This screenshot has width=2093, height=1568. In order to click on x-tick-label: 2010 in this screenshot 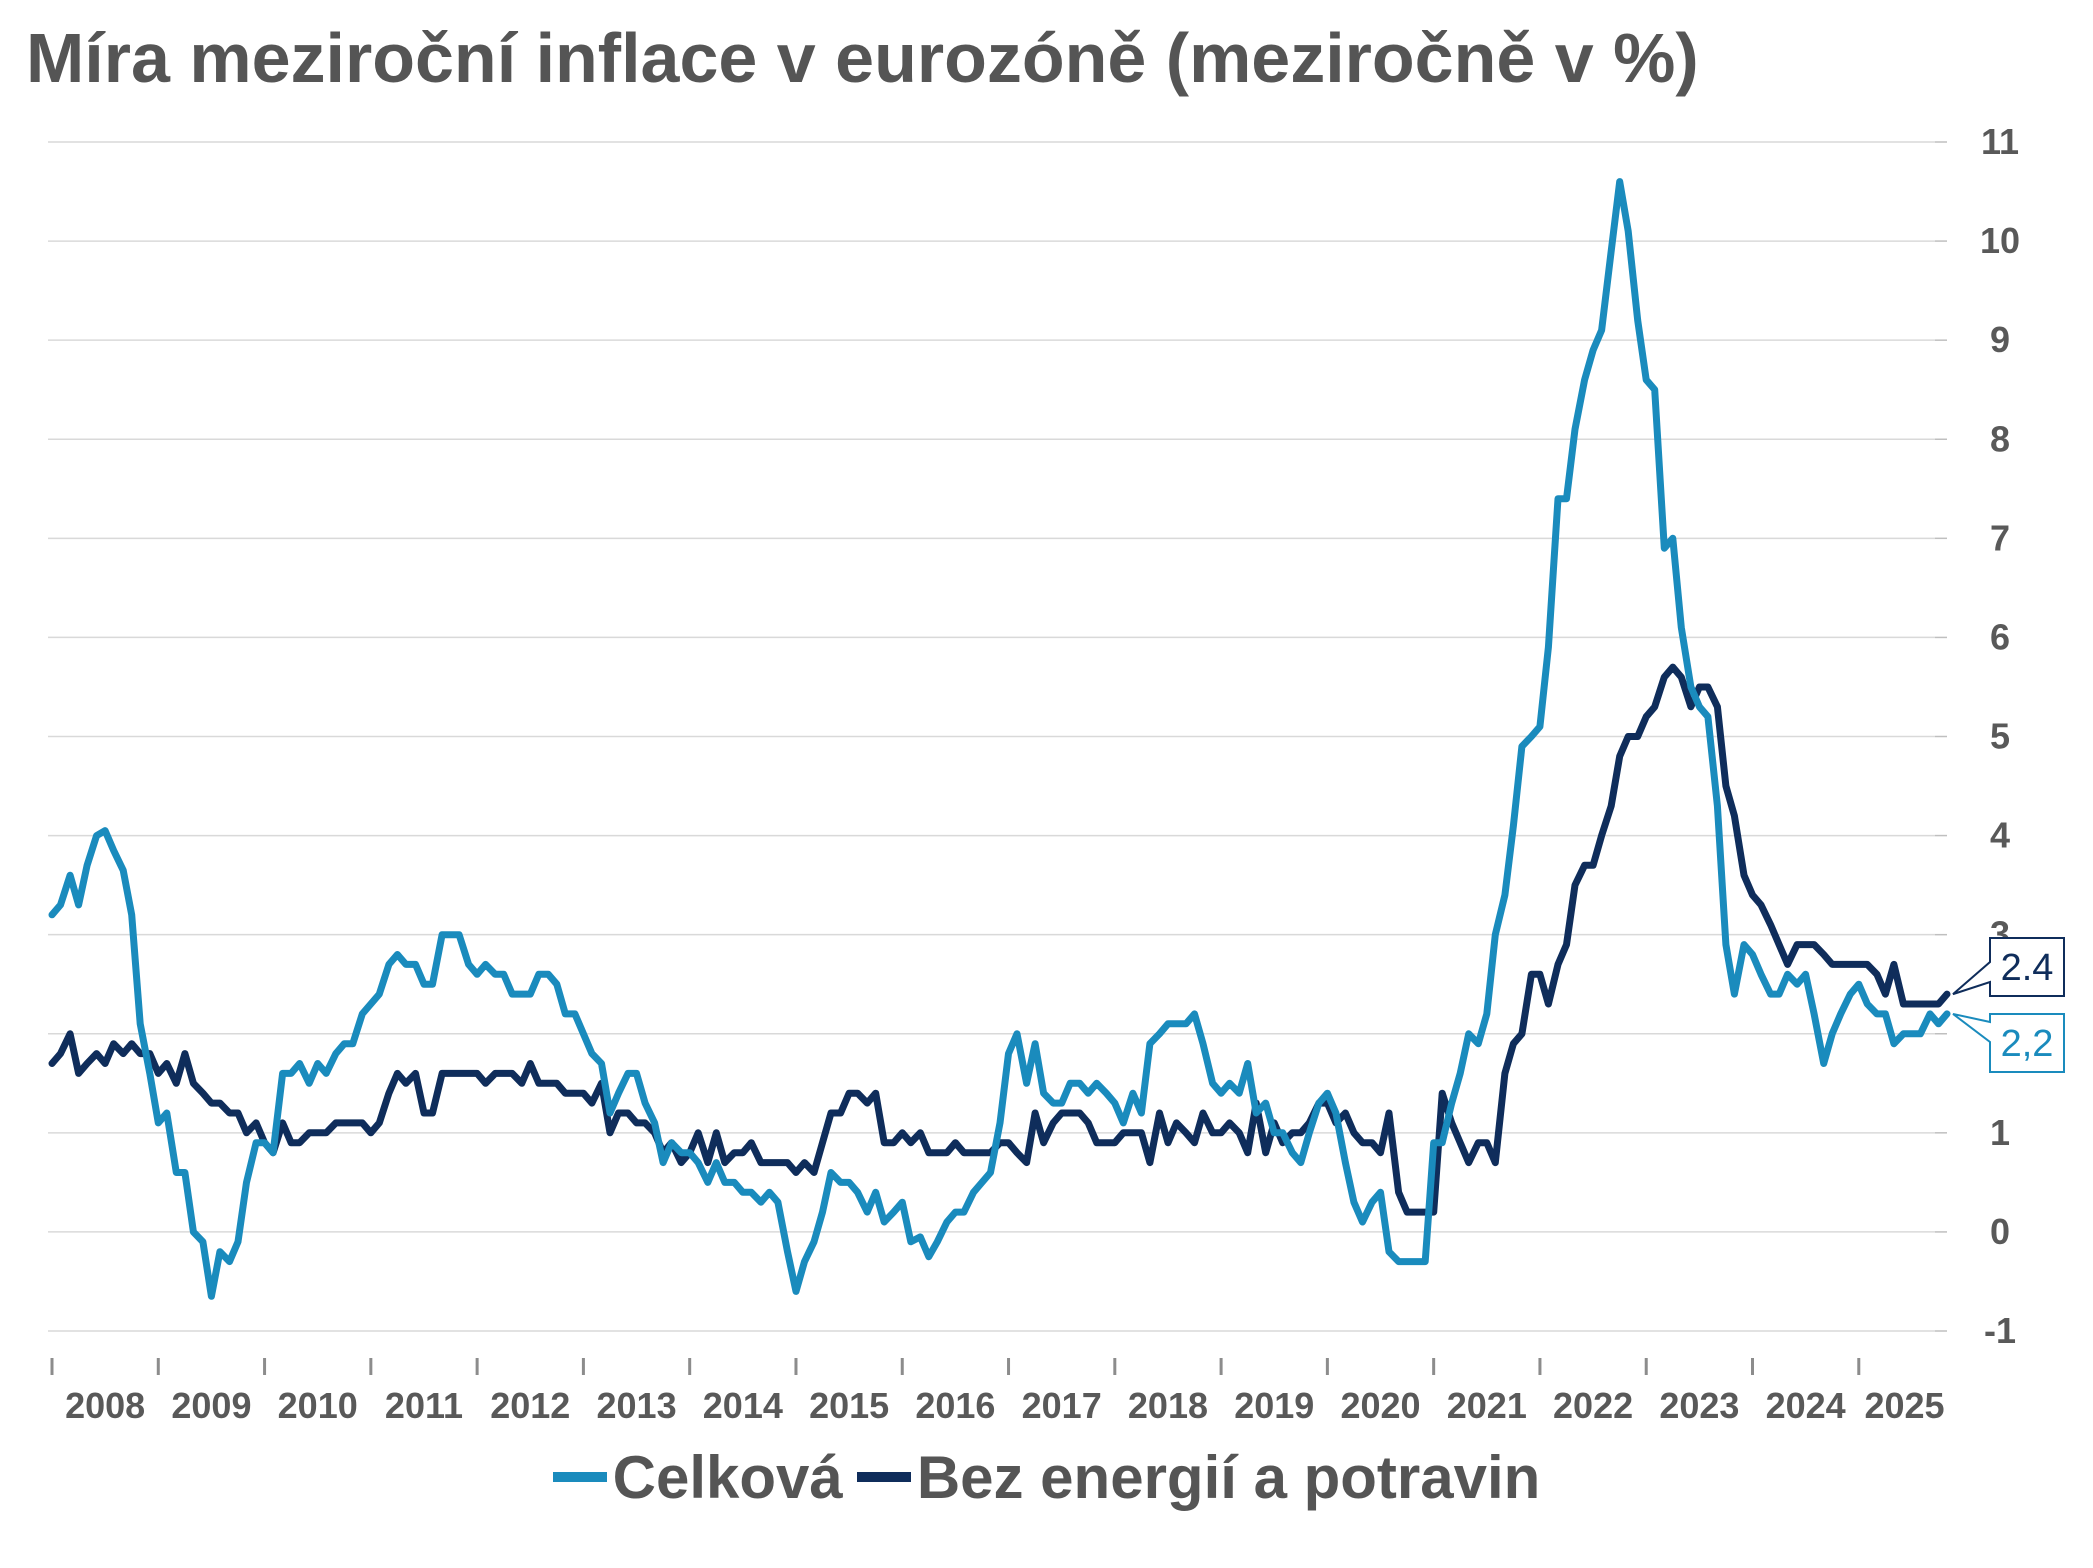, I will do `click(318, 1405)`.